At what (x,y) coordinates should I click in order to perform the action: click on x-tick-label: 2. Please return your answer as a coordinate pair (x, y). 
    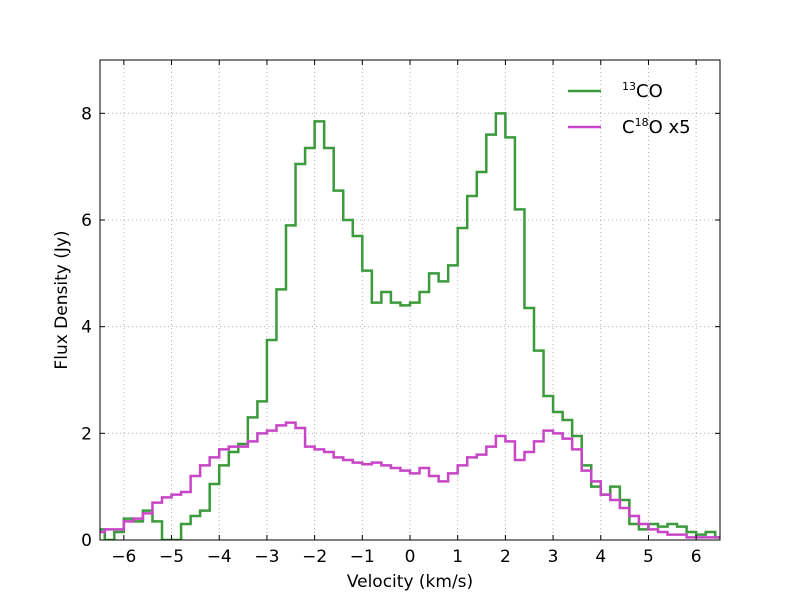
    Looking at the image, I should click on (505, 557).